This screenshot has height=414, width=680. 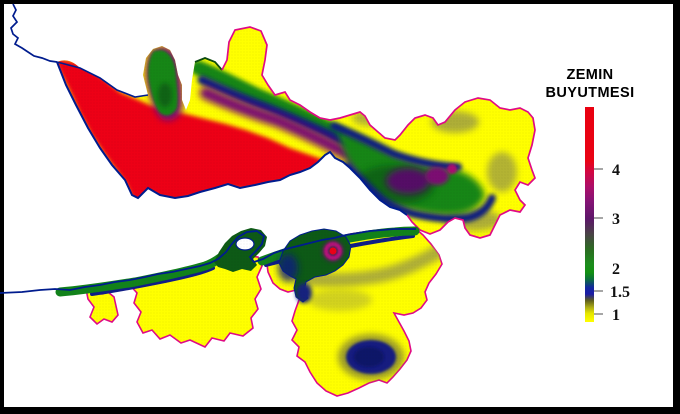 I want to click on coastline-bay-south-shore, so click(x=208, y=261).